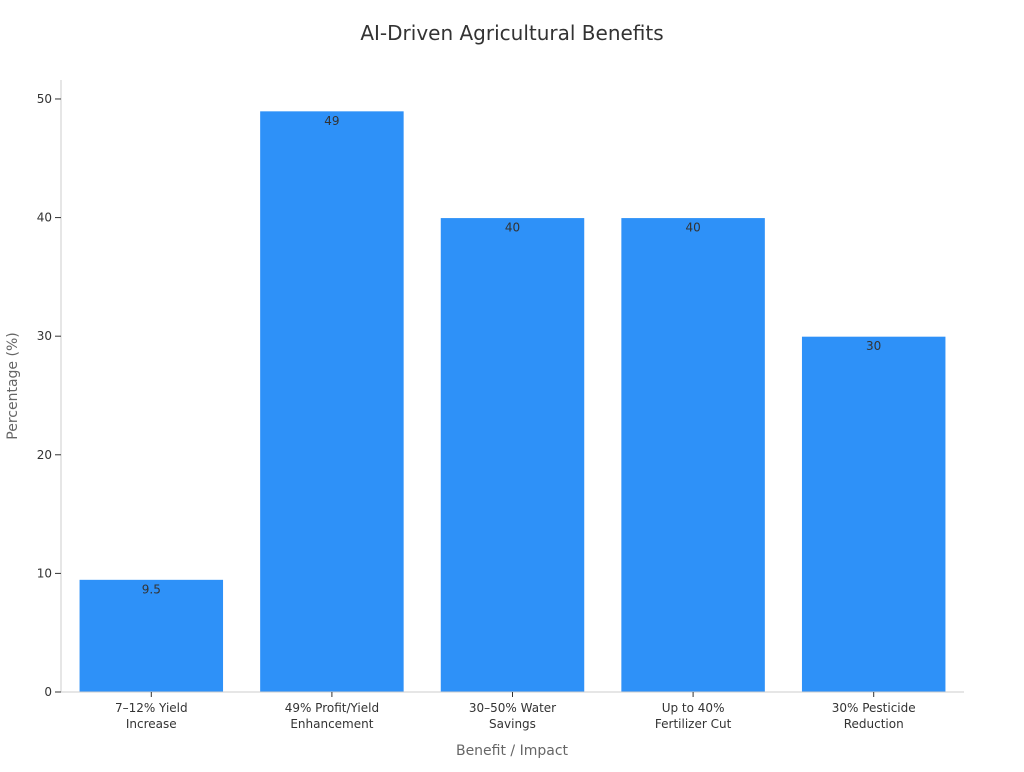 This screenshot has width=1024, height=772. Describe the element at coordinates (44, 336) in the screenshot. I see `y-tick-label: 30` at that location.